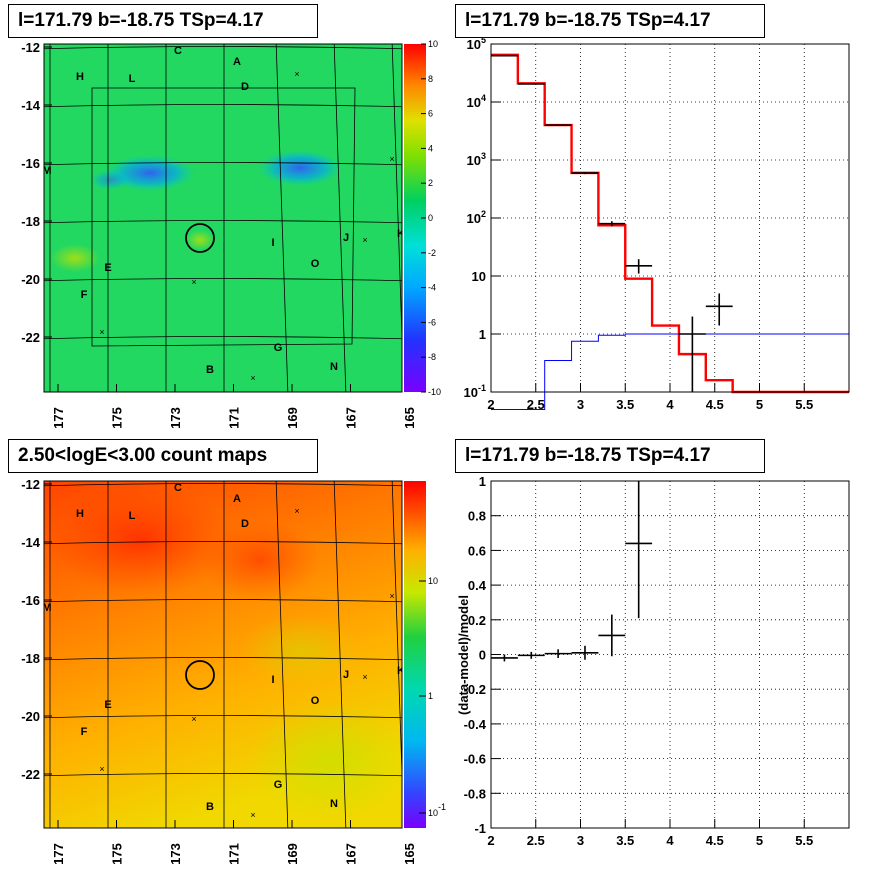  Describe the element at coordinates (132, 79) in the screenshot. I see `source-label: L` at that location.